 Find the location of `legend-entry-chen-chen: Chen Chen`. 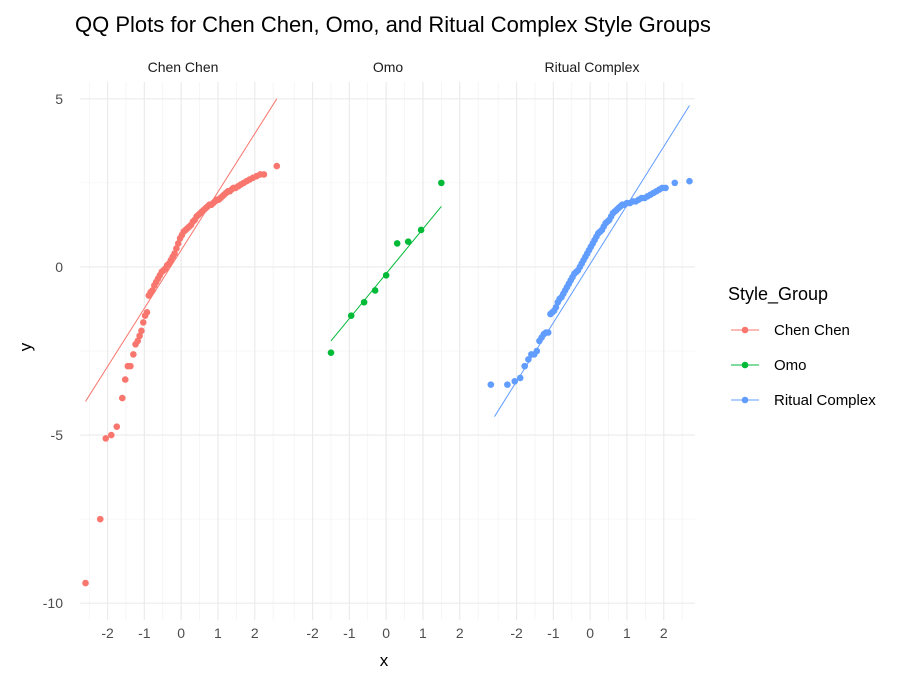

legend-entry-chen-chen: Chen Chen is located at coordinates (790, 330).